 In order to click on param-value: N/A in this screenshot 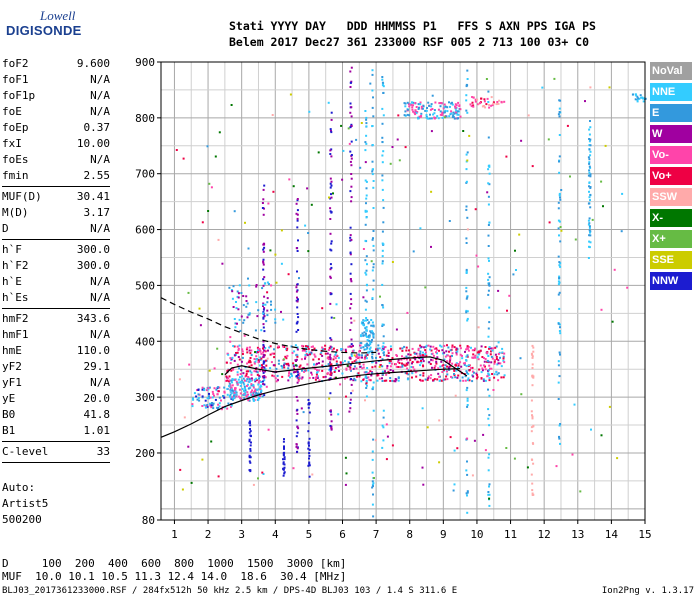, I will do `click(100, 281)`.